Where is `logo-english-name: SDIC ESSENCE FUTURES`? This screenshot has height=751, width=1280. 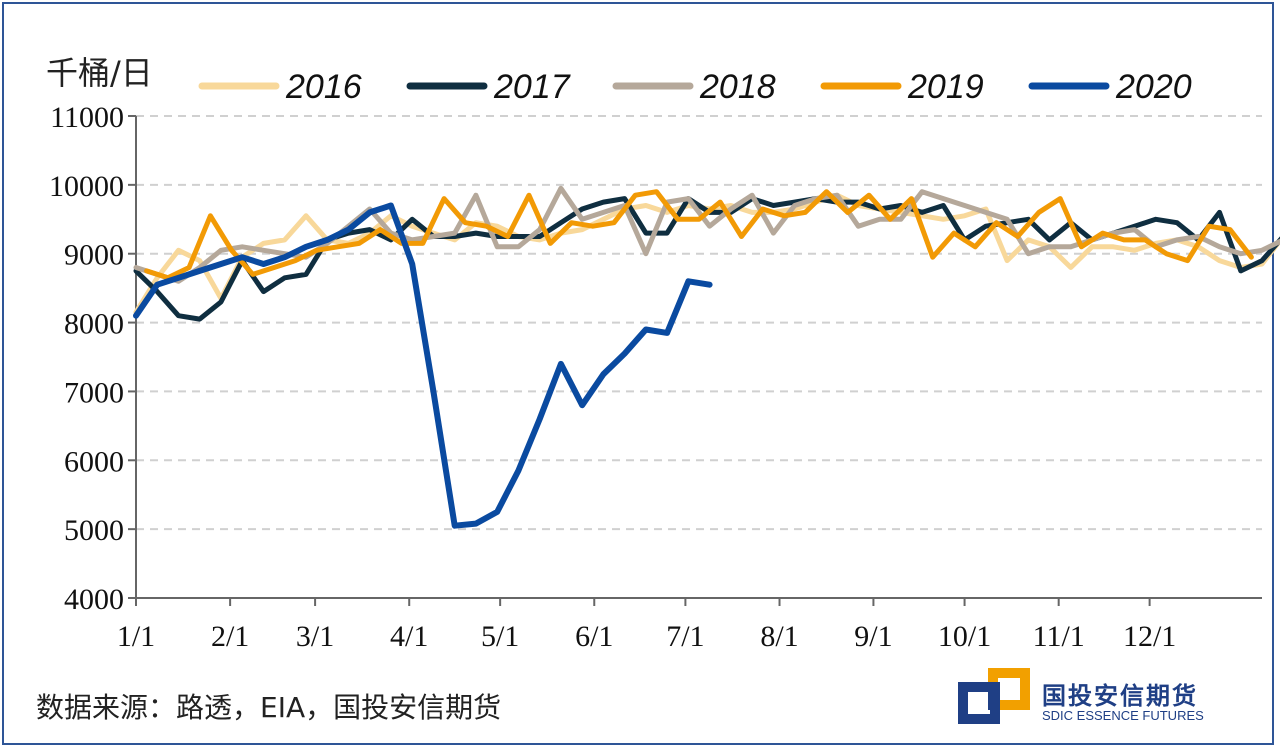 logo-english-name: SDIC ESSENCE FUTURES is located at coordinates (1123, 715).